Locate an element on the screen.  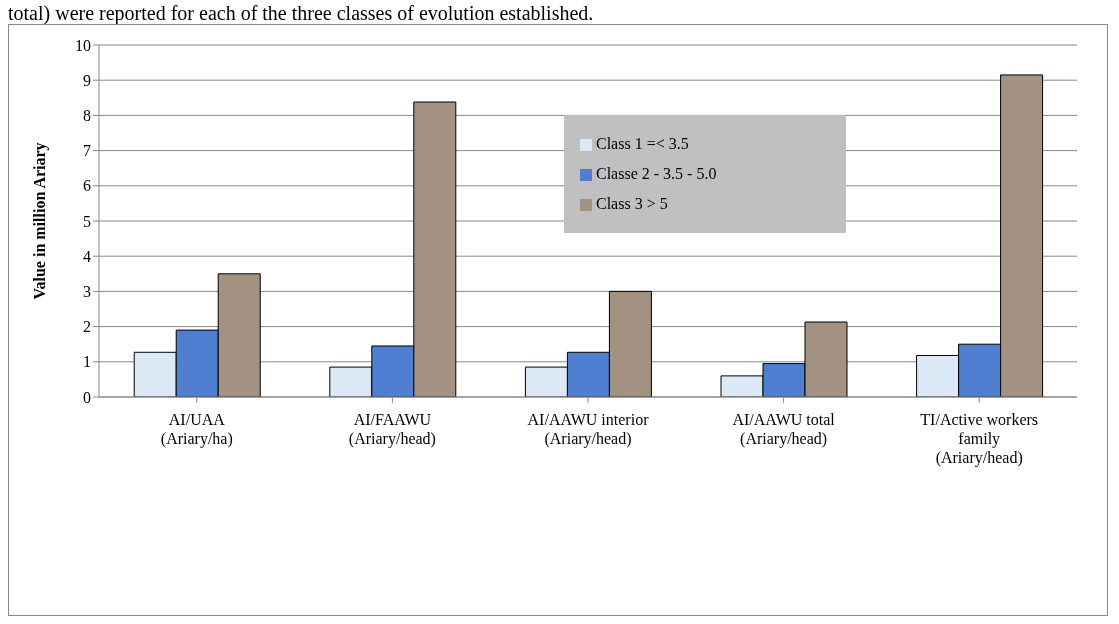
text: total) were reported for each of the three classes of evolution established. is located at coordinates (301, 13).